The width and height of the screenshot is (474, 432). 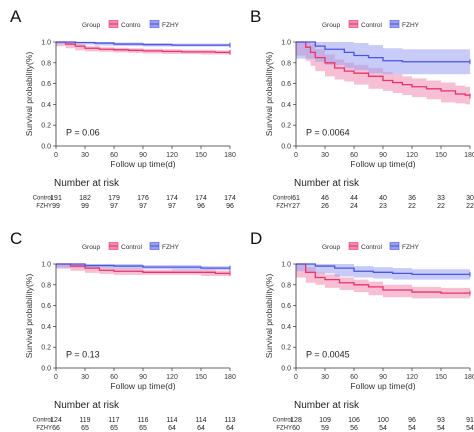 What do you see at coordinates (84, 420) in the screenshot?
I see `risk-count-control: 119` at bounding box center [84, 420].